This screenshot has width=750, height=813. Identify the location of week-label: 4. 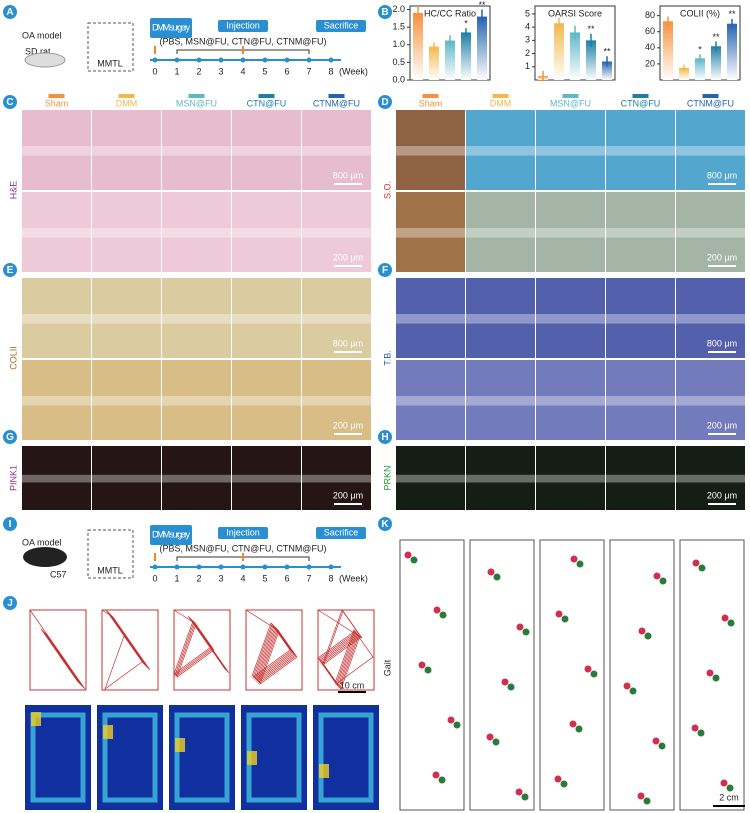
(242, 578).